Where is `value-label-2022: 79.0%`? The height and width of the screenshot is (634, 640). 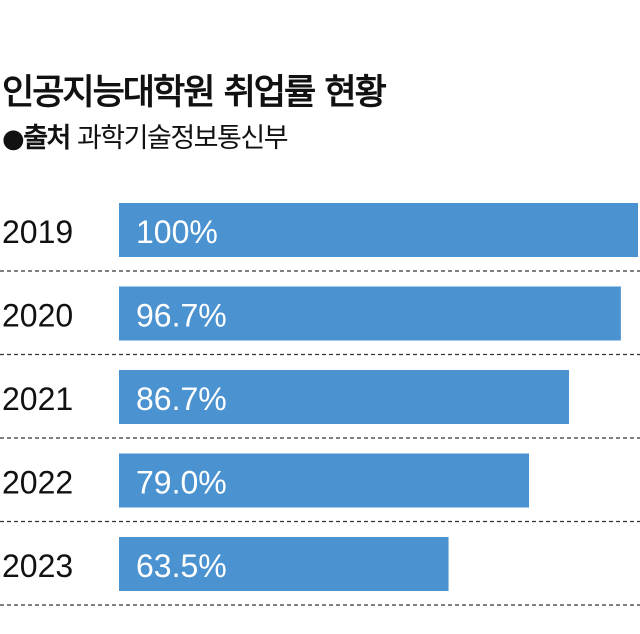
value-label-2022: 79.0% is located at coordinates (181, 483).